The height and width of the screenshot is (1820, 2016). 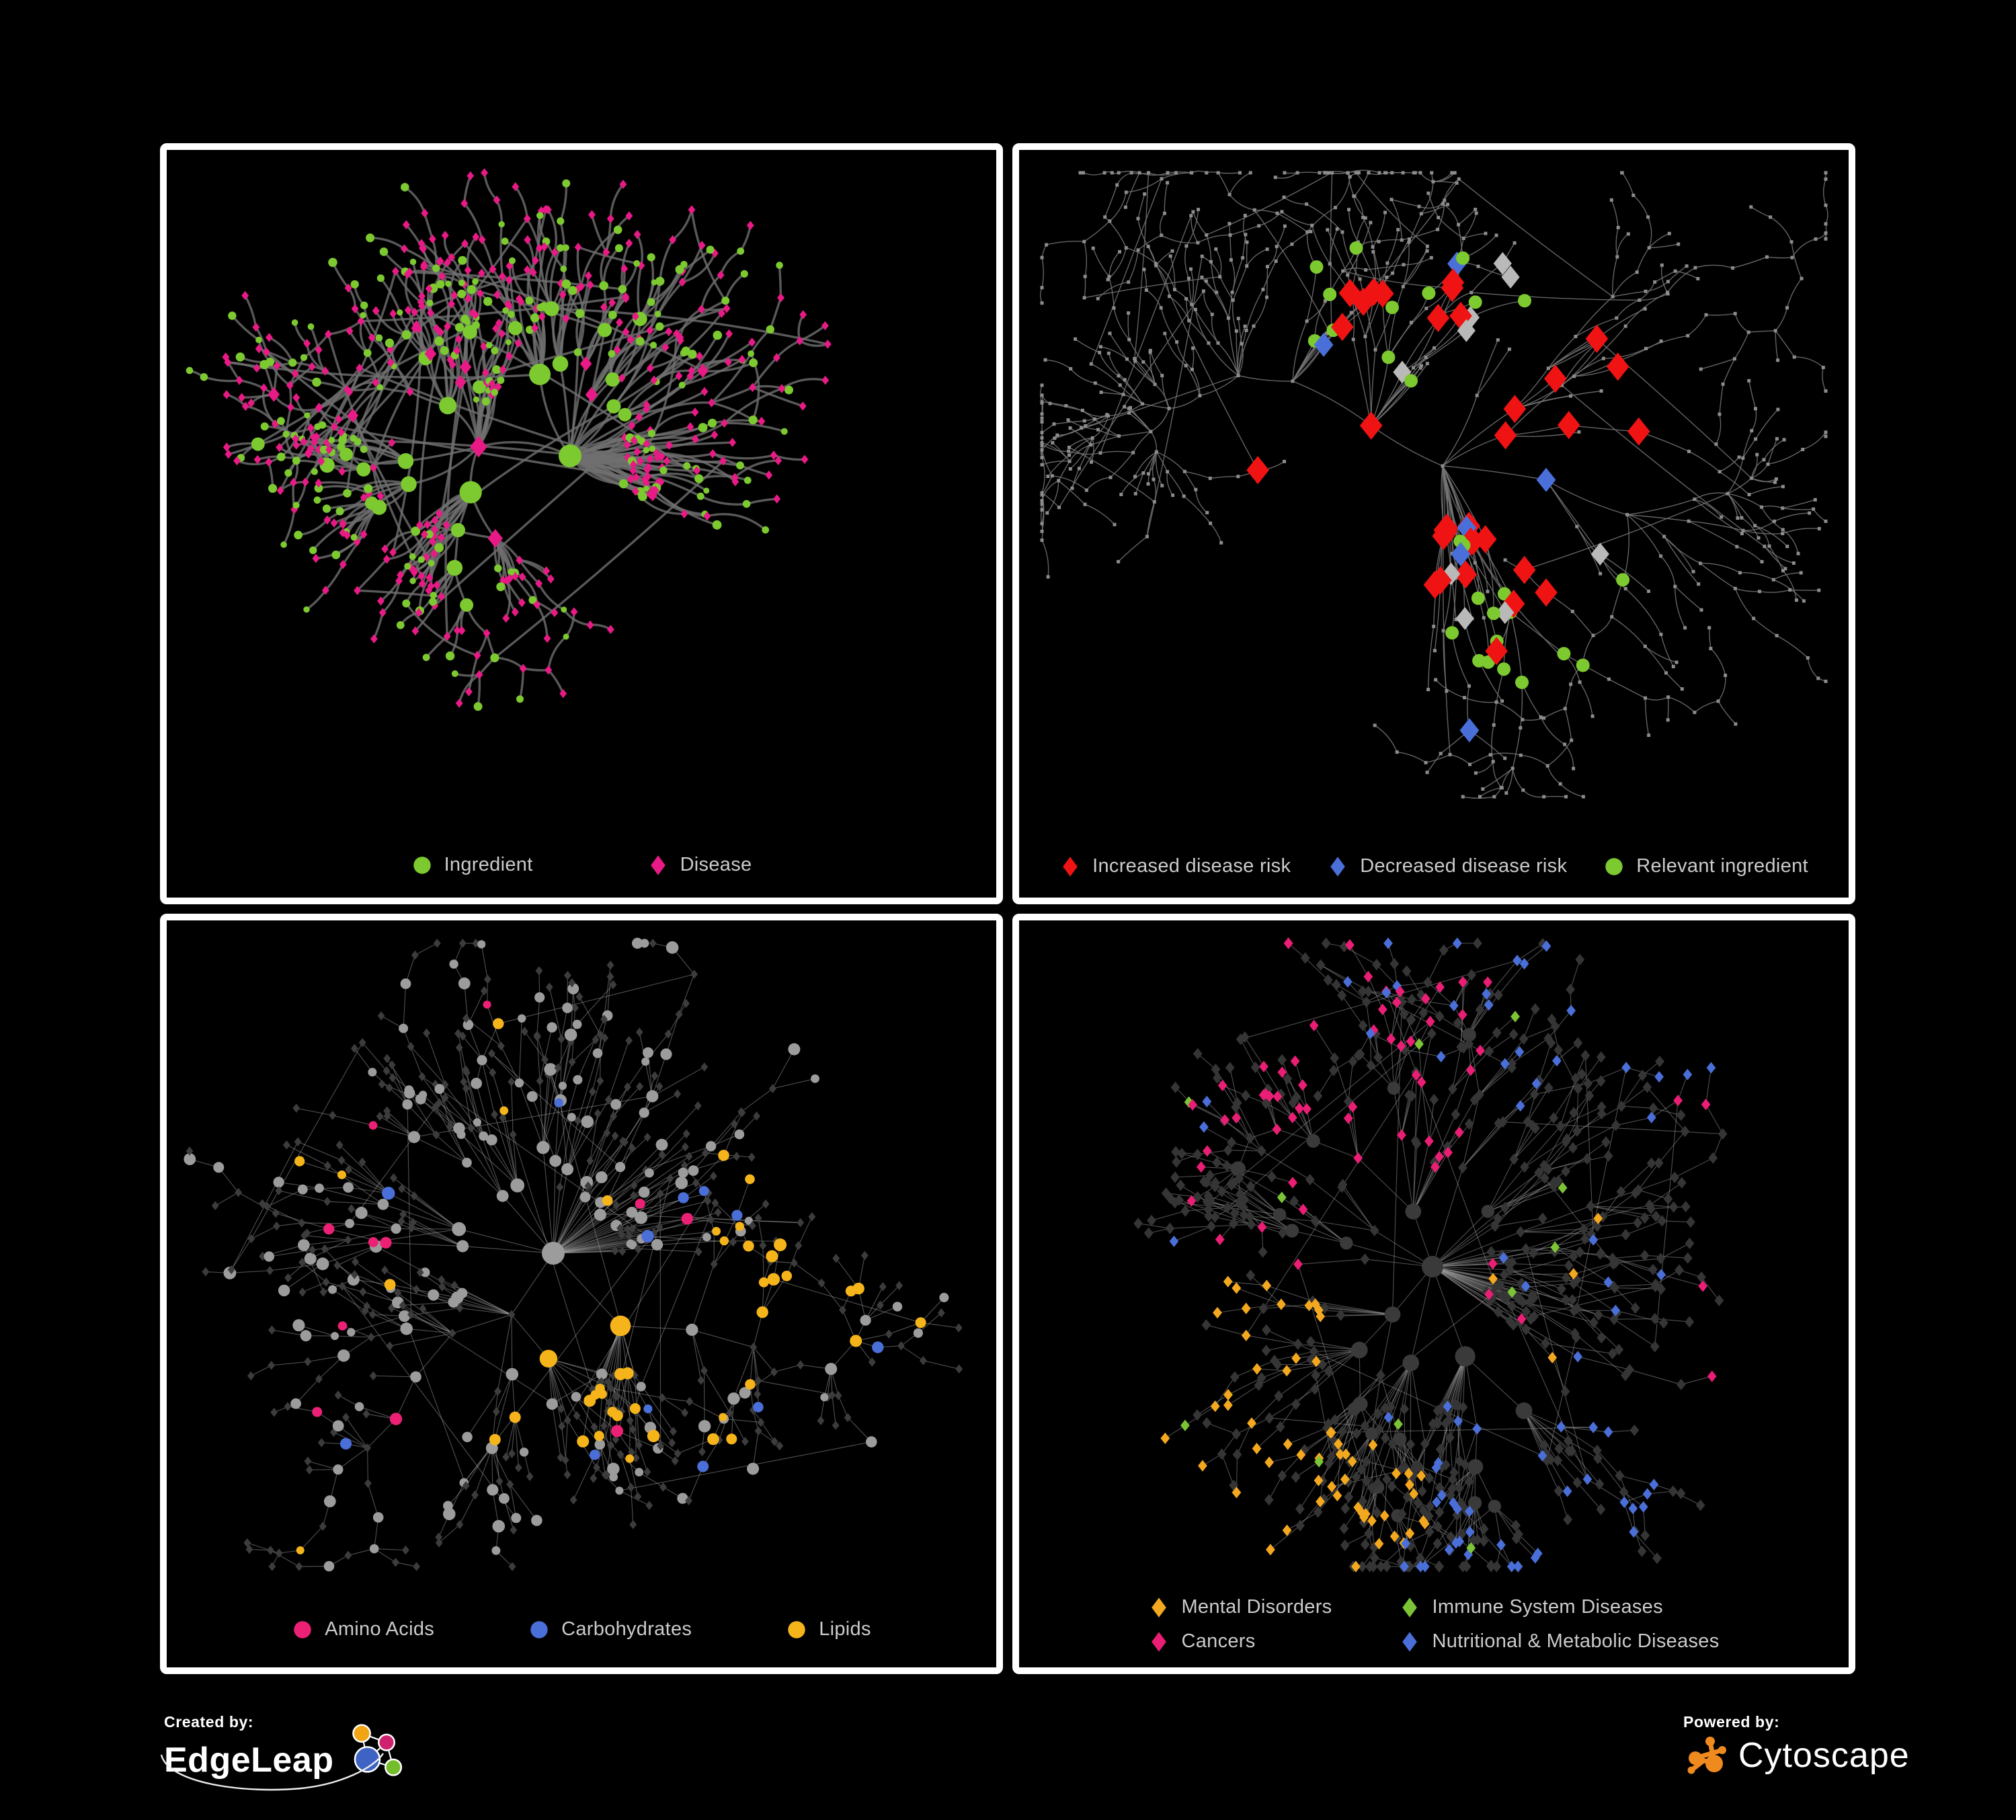 I want to click on cytoscape-wordmark: Cytoscape, so click(x=1824, y=1755).